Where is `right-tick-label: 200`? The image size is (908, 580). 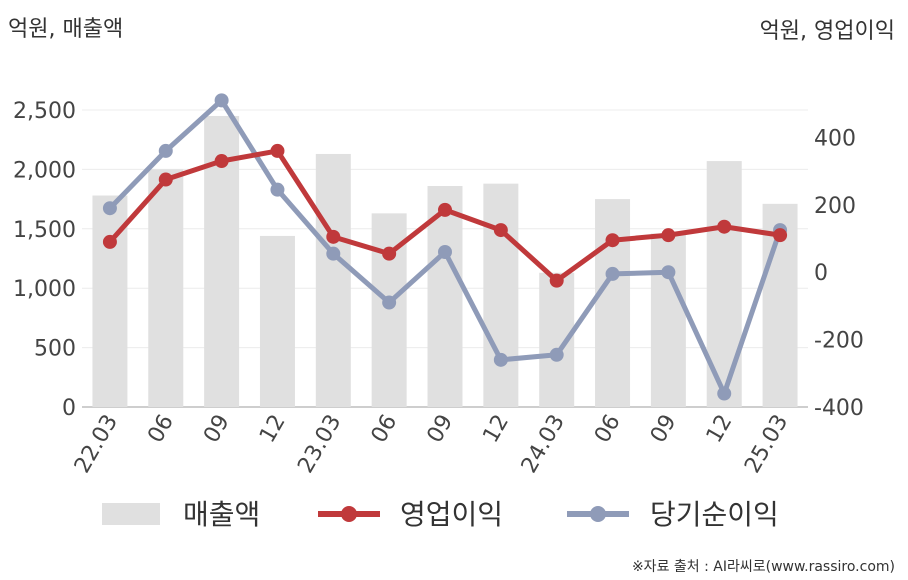 right-tick-label: 200 is located at coordinates (835, 206).